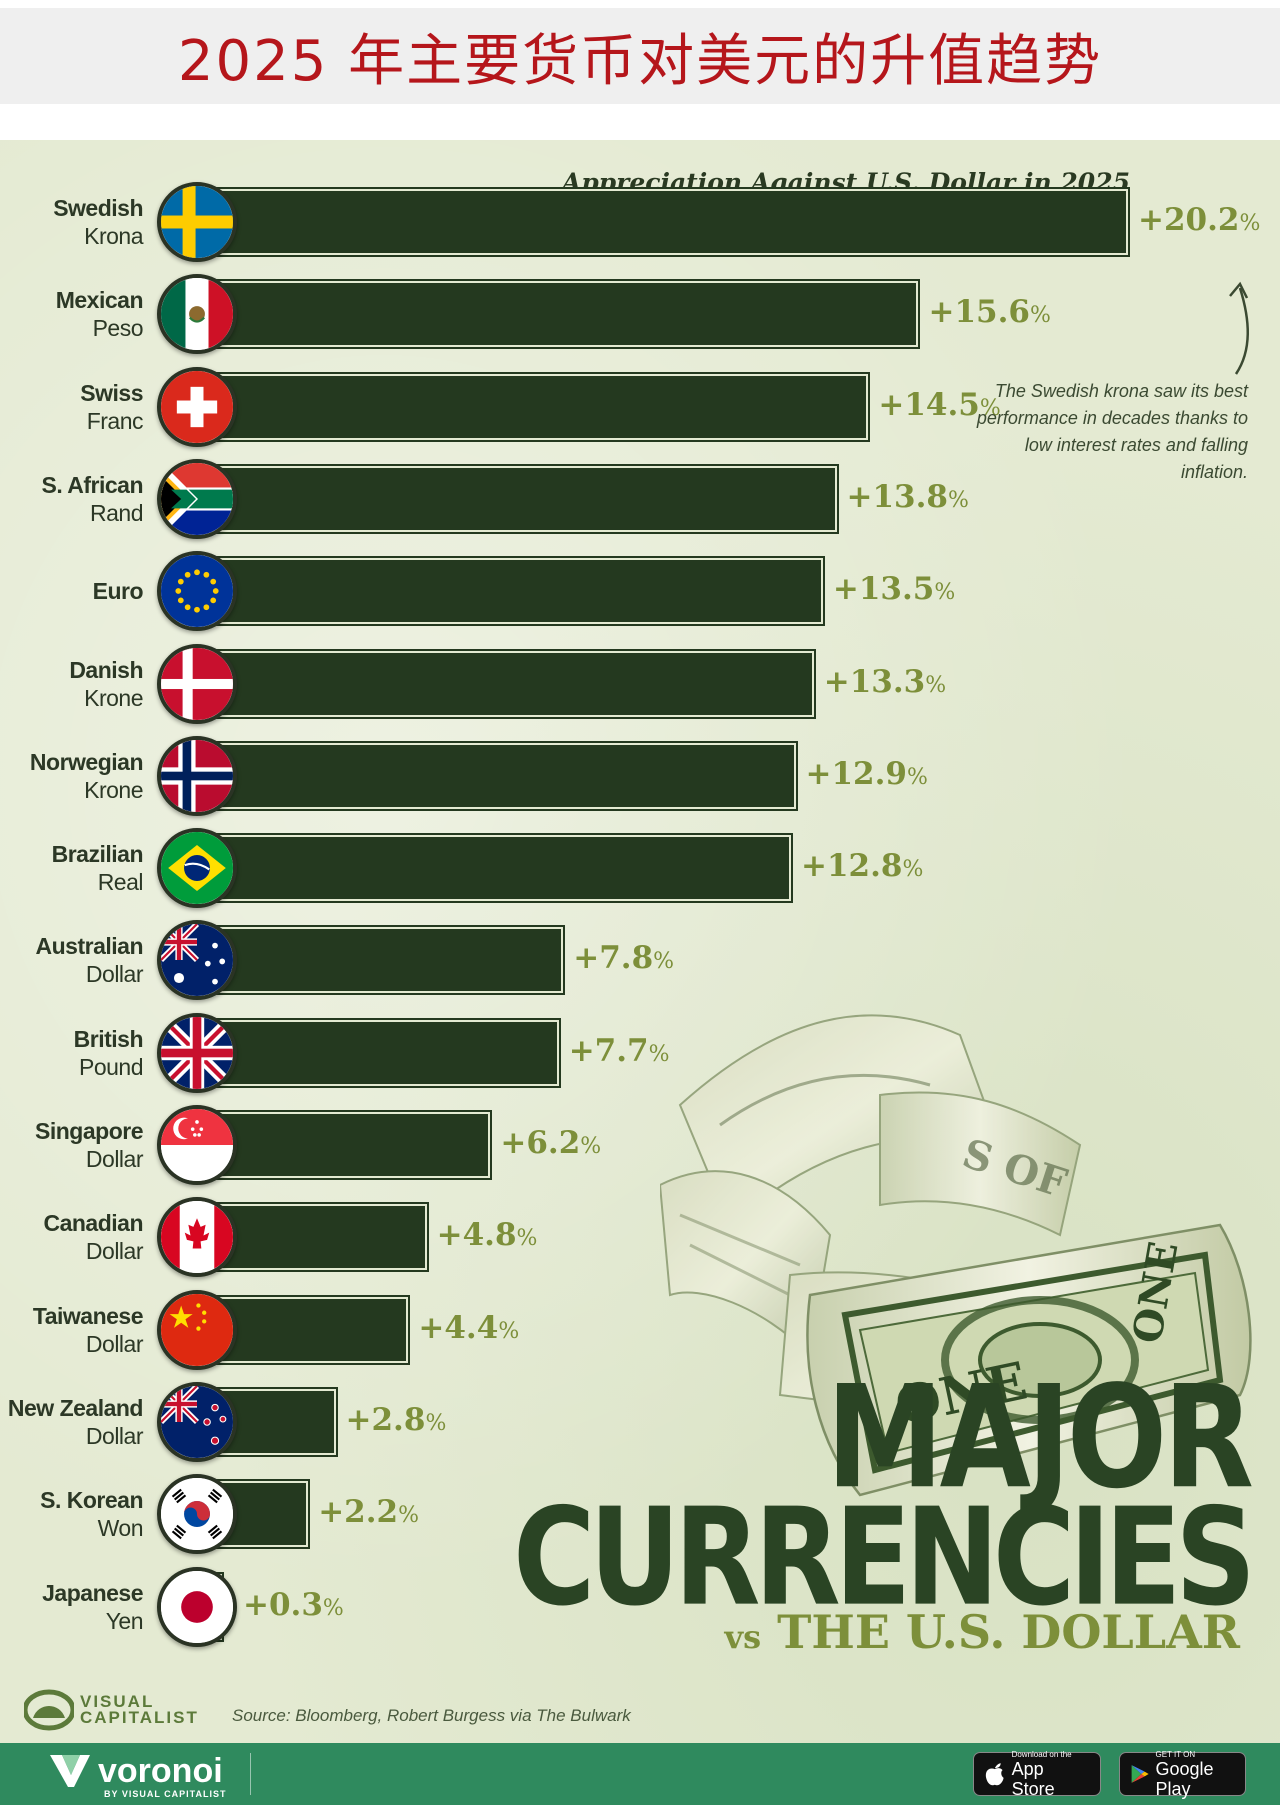 Image resolution: width=1280 pixels, height=1805 pixels. I want to click on value-label: +12.8%, so click(862, 866).